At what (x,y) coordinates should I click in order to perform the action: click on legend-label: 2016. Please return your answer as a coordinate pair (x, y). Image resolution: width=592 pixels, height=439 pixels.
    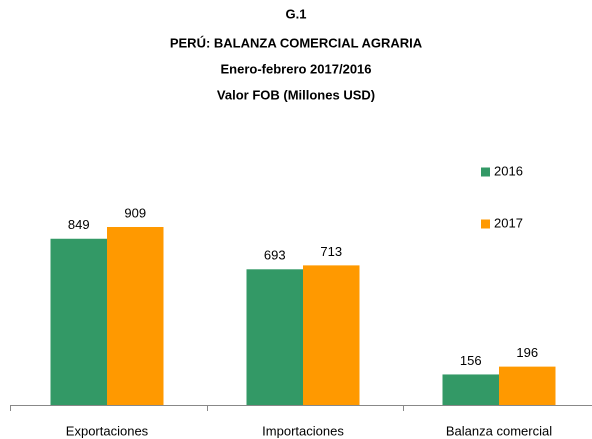
    Looking at the image, I should click on (508, 170).